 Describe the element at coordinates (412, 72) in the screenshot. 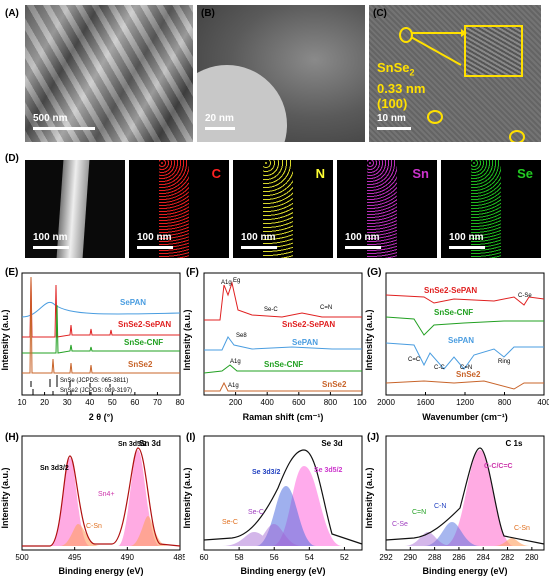

I see `phase-subscript: 2` at that location.